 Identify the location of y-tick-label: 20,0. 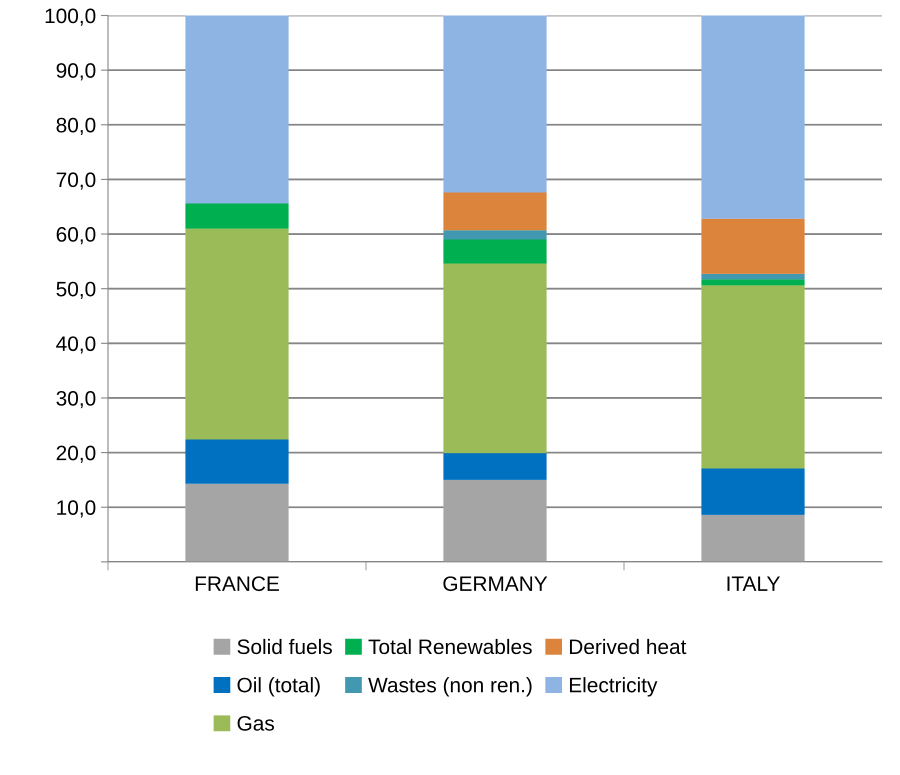
(76, 454).